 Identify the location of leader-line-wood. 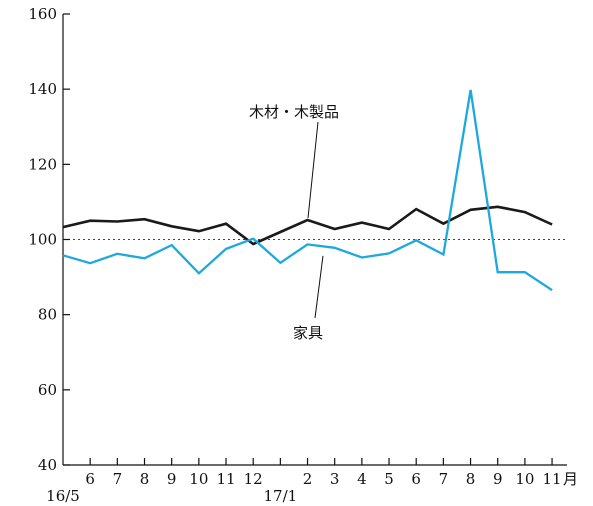
(313, 170).